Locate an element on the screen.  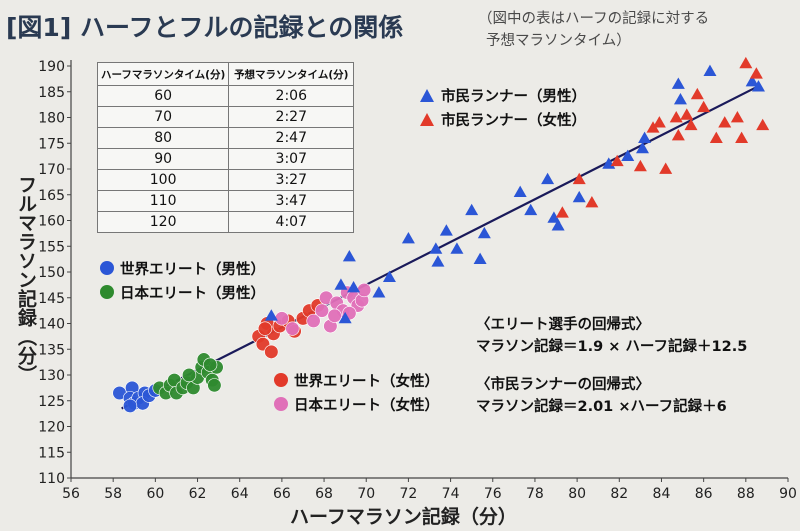
x-tick-label: 62 is located at coordinates (198, 494).